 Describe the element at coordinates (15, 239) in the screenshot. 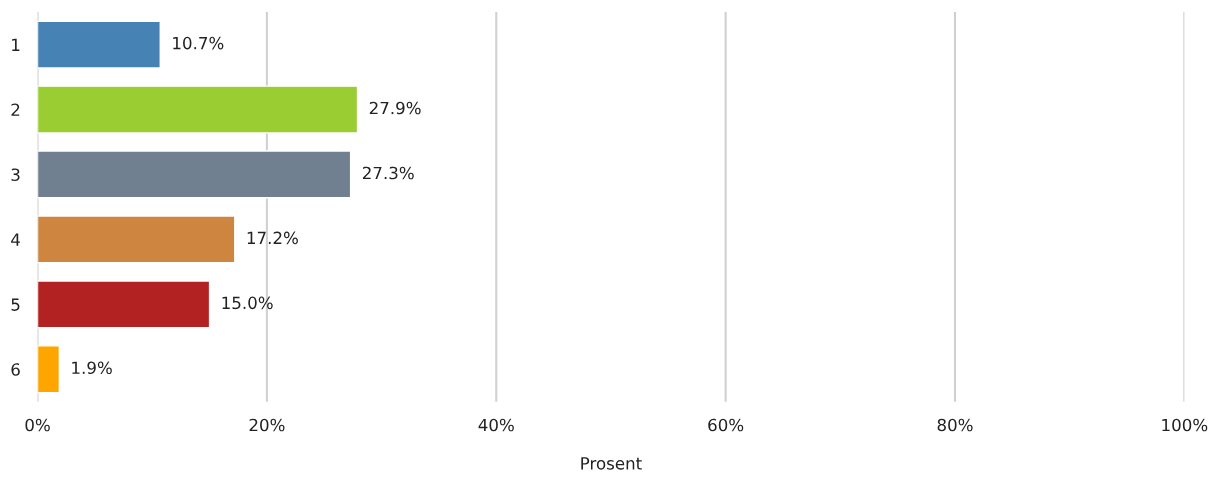

I see `y-tick-label: 4` at that location.